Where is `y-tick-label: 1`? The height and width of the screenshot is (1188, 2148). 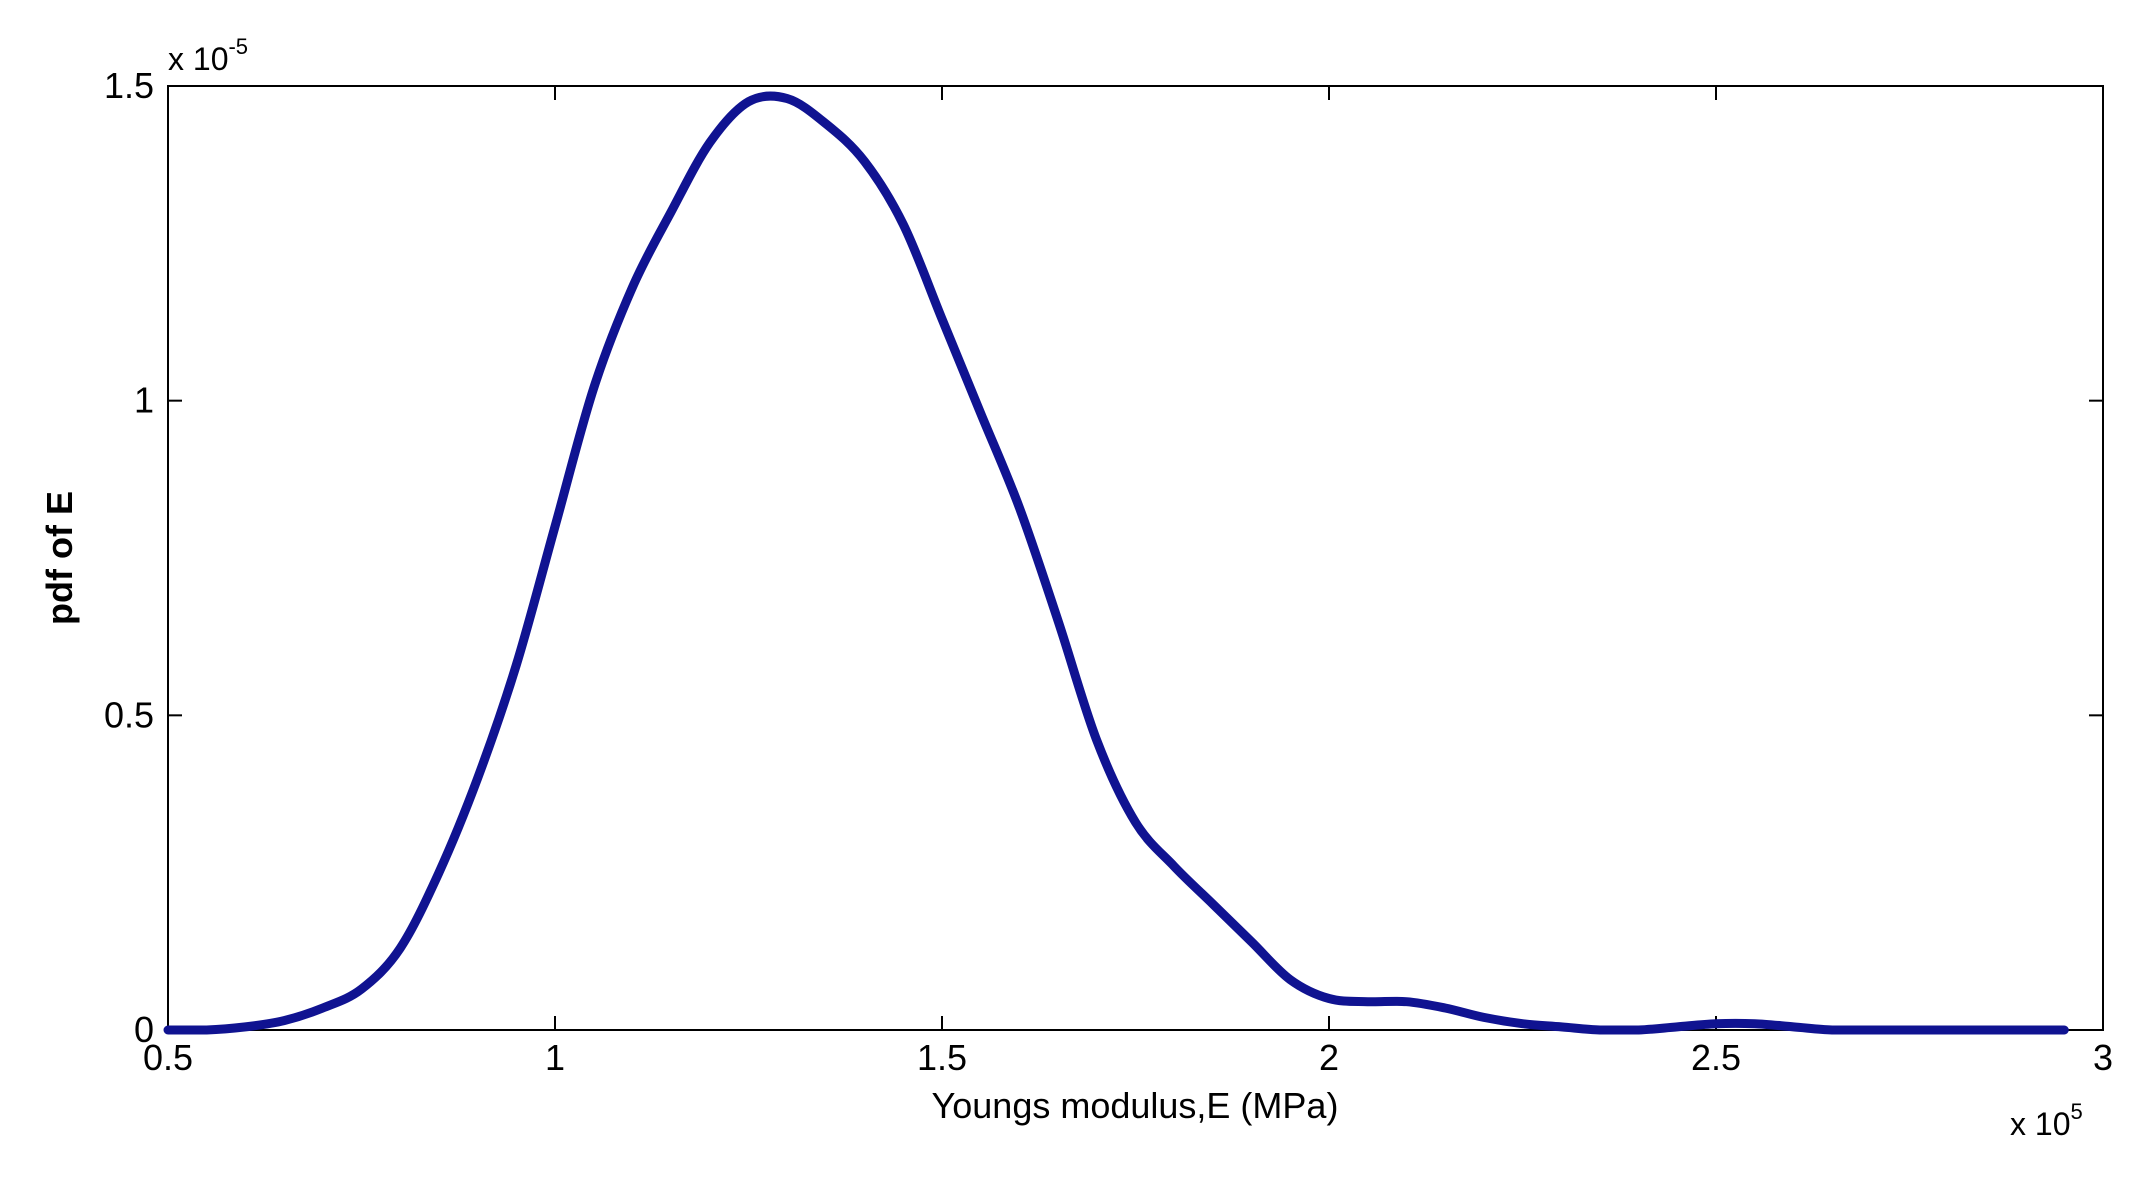
y-tick-label: 1 is located at coordinates (144, 400).